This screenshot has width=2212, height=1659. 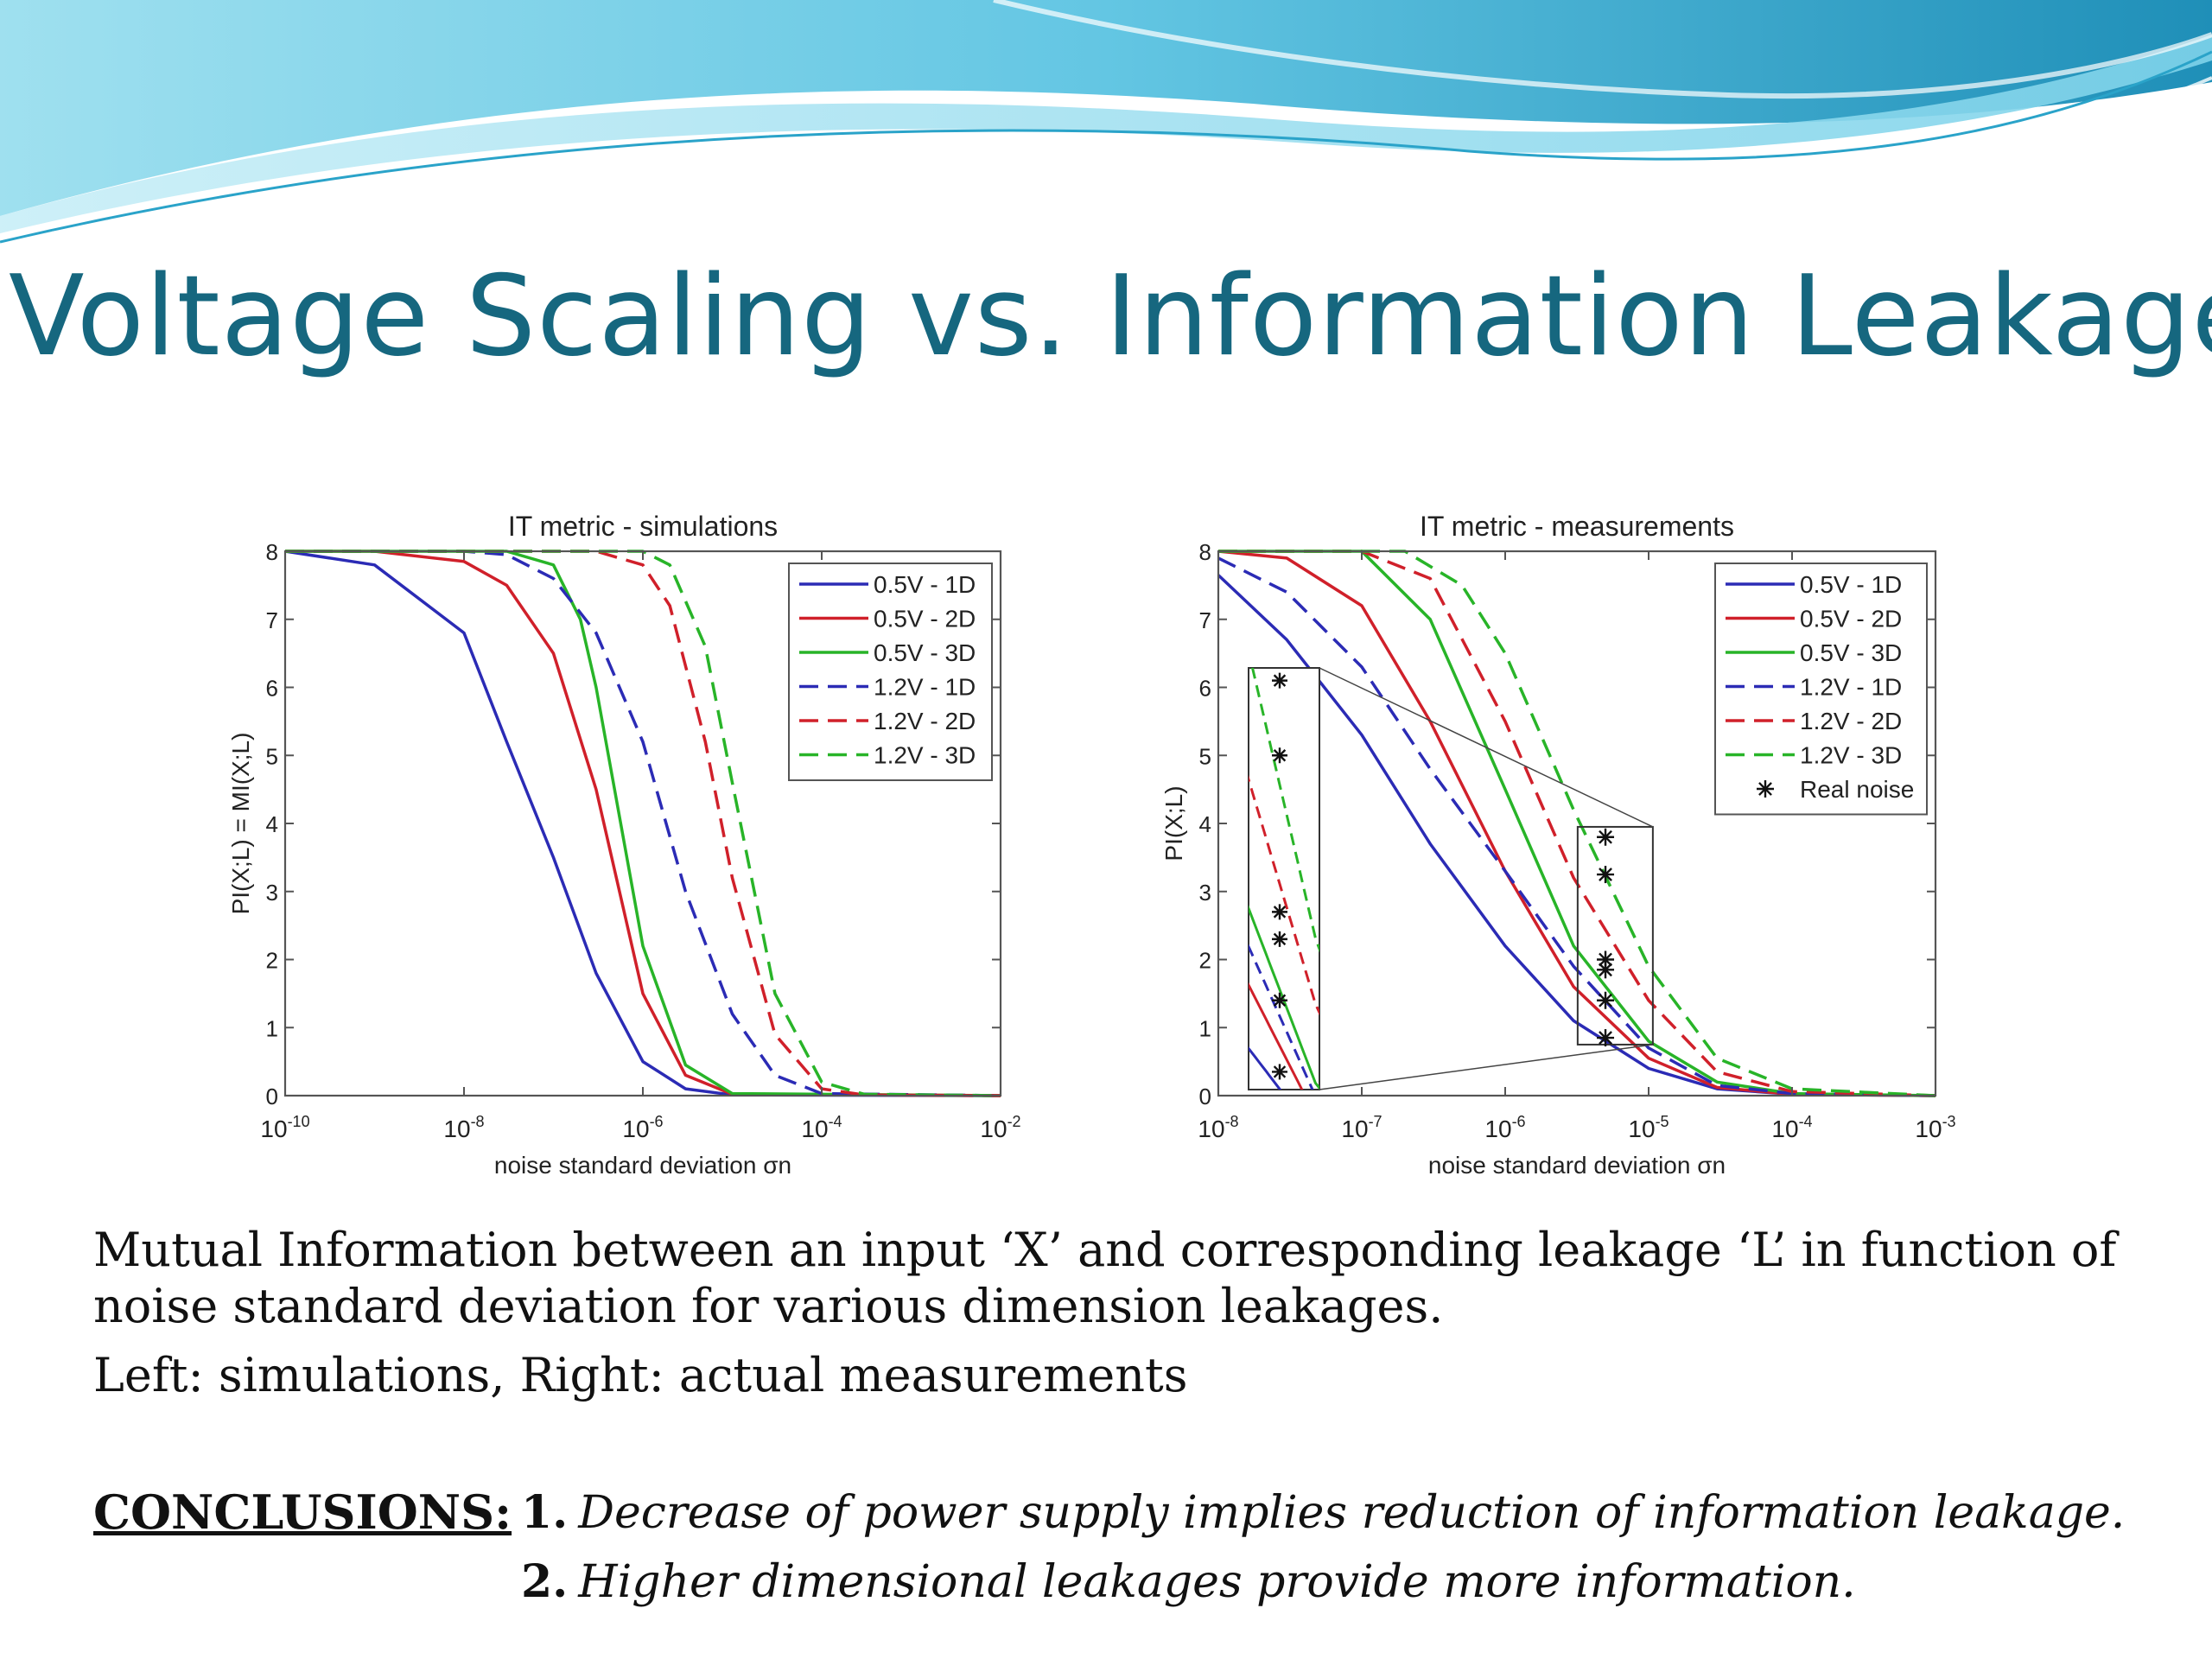 I want to click on x-tick-label: 10⁻², so click(x=1000, y=1127).